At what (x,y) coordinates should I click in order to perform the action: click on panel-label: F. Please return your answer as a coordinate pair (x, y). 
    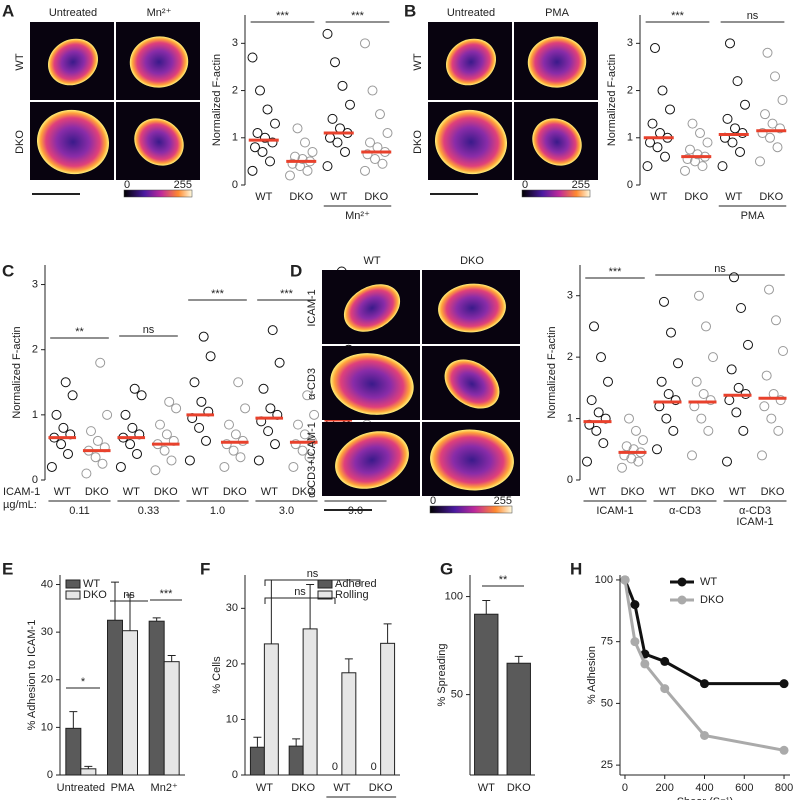
    Looking at the image, I should click on (205, 568).